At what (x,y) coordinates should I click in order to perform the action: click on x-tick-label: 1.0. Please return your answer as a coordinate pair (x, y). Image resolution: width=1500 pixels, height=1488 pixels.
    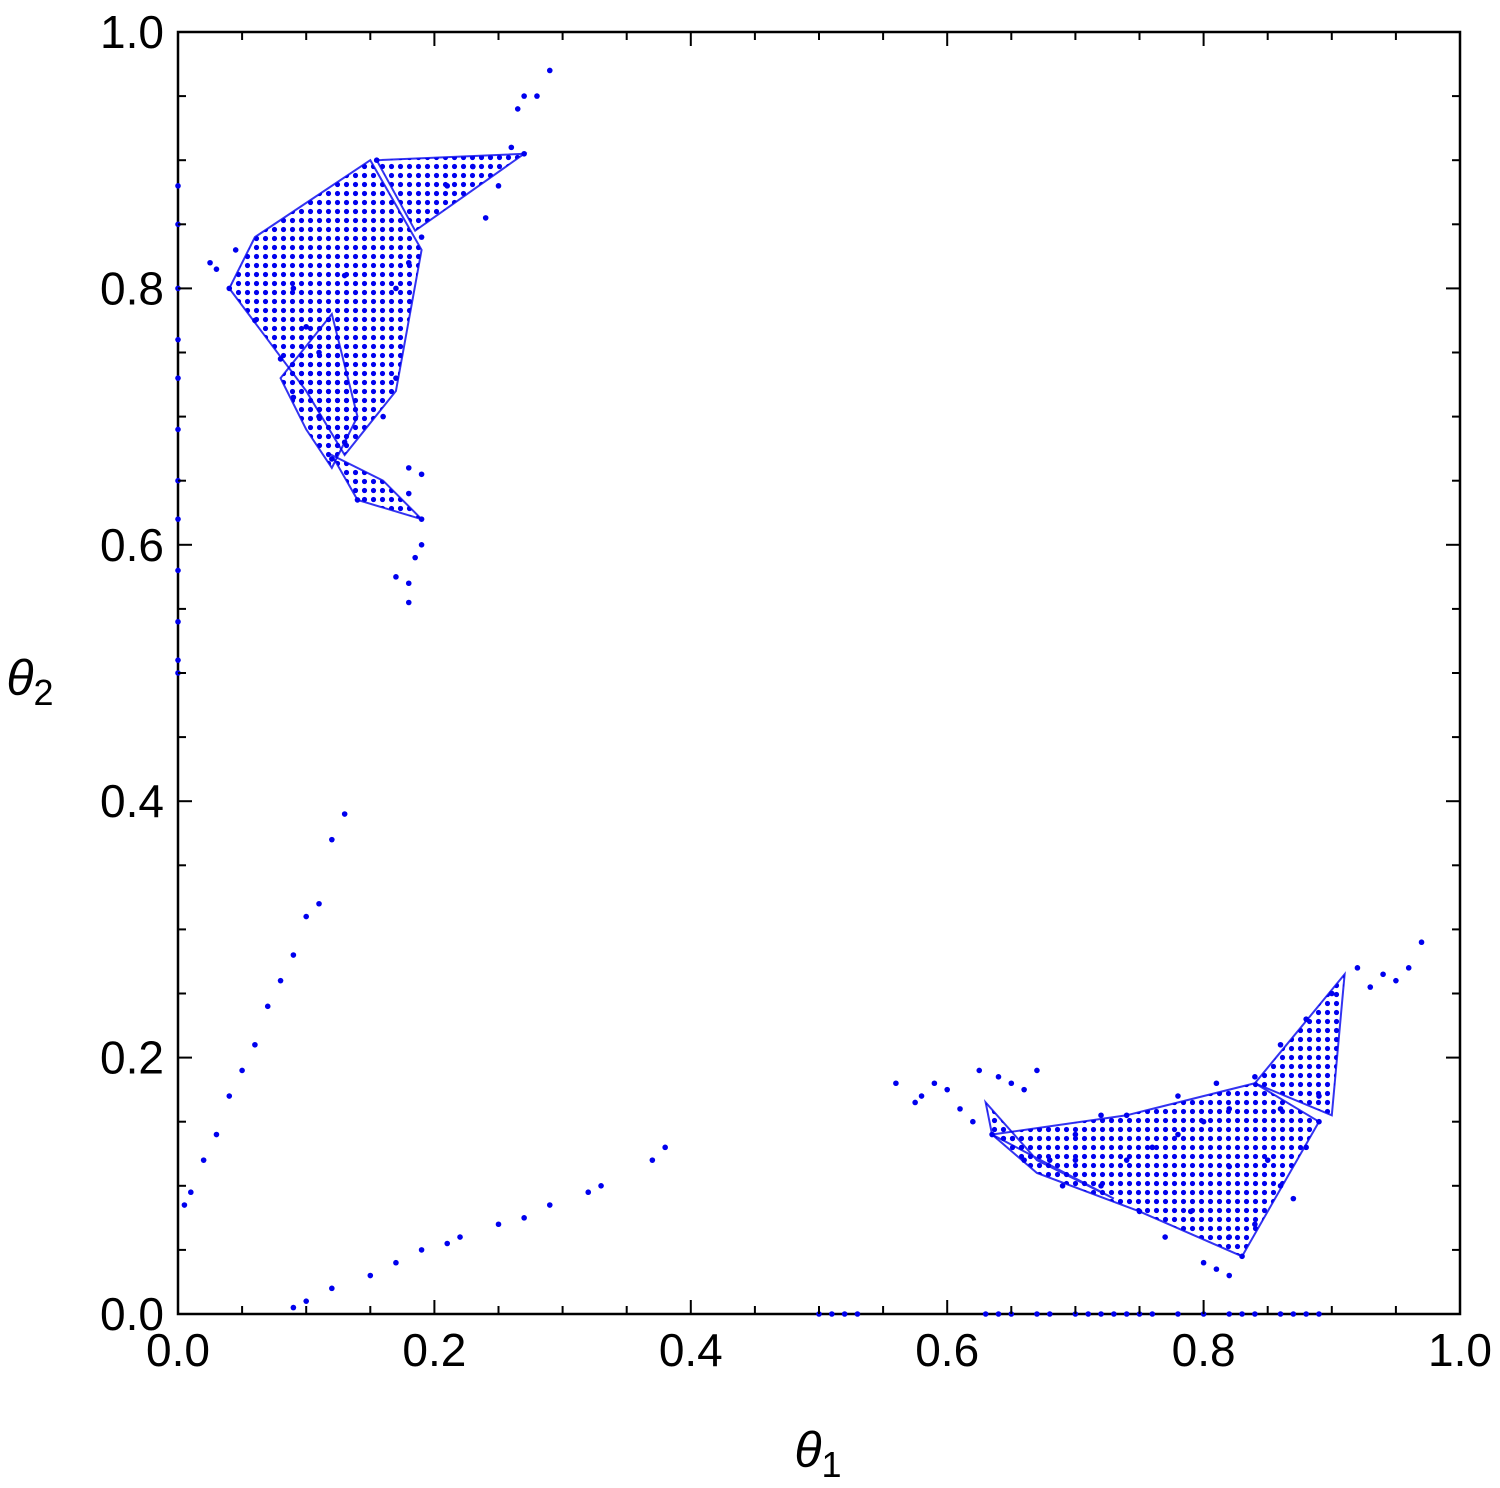
    Looking at the image, I should click on (1460, 1350).